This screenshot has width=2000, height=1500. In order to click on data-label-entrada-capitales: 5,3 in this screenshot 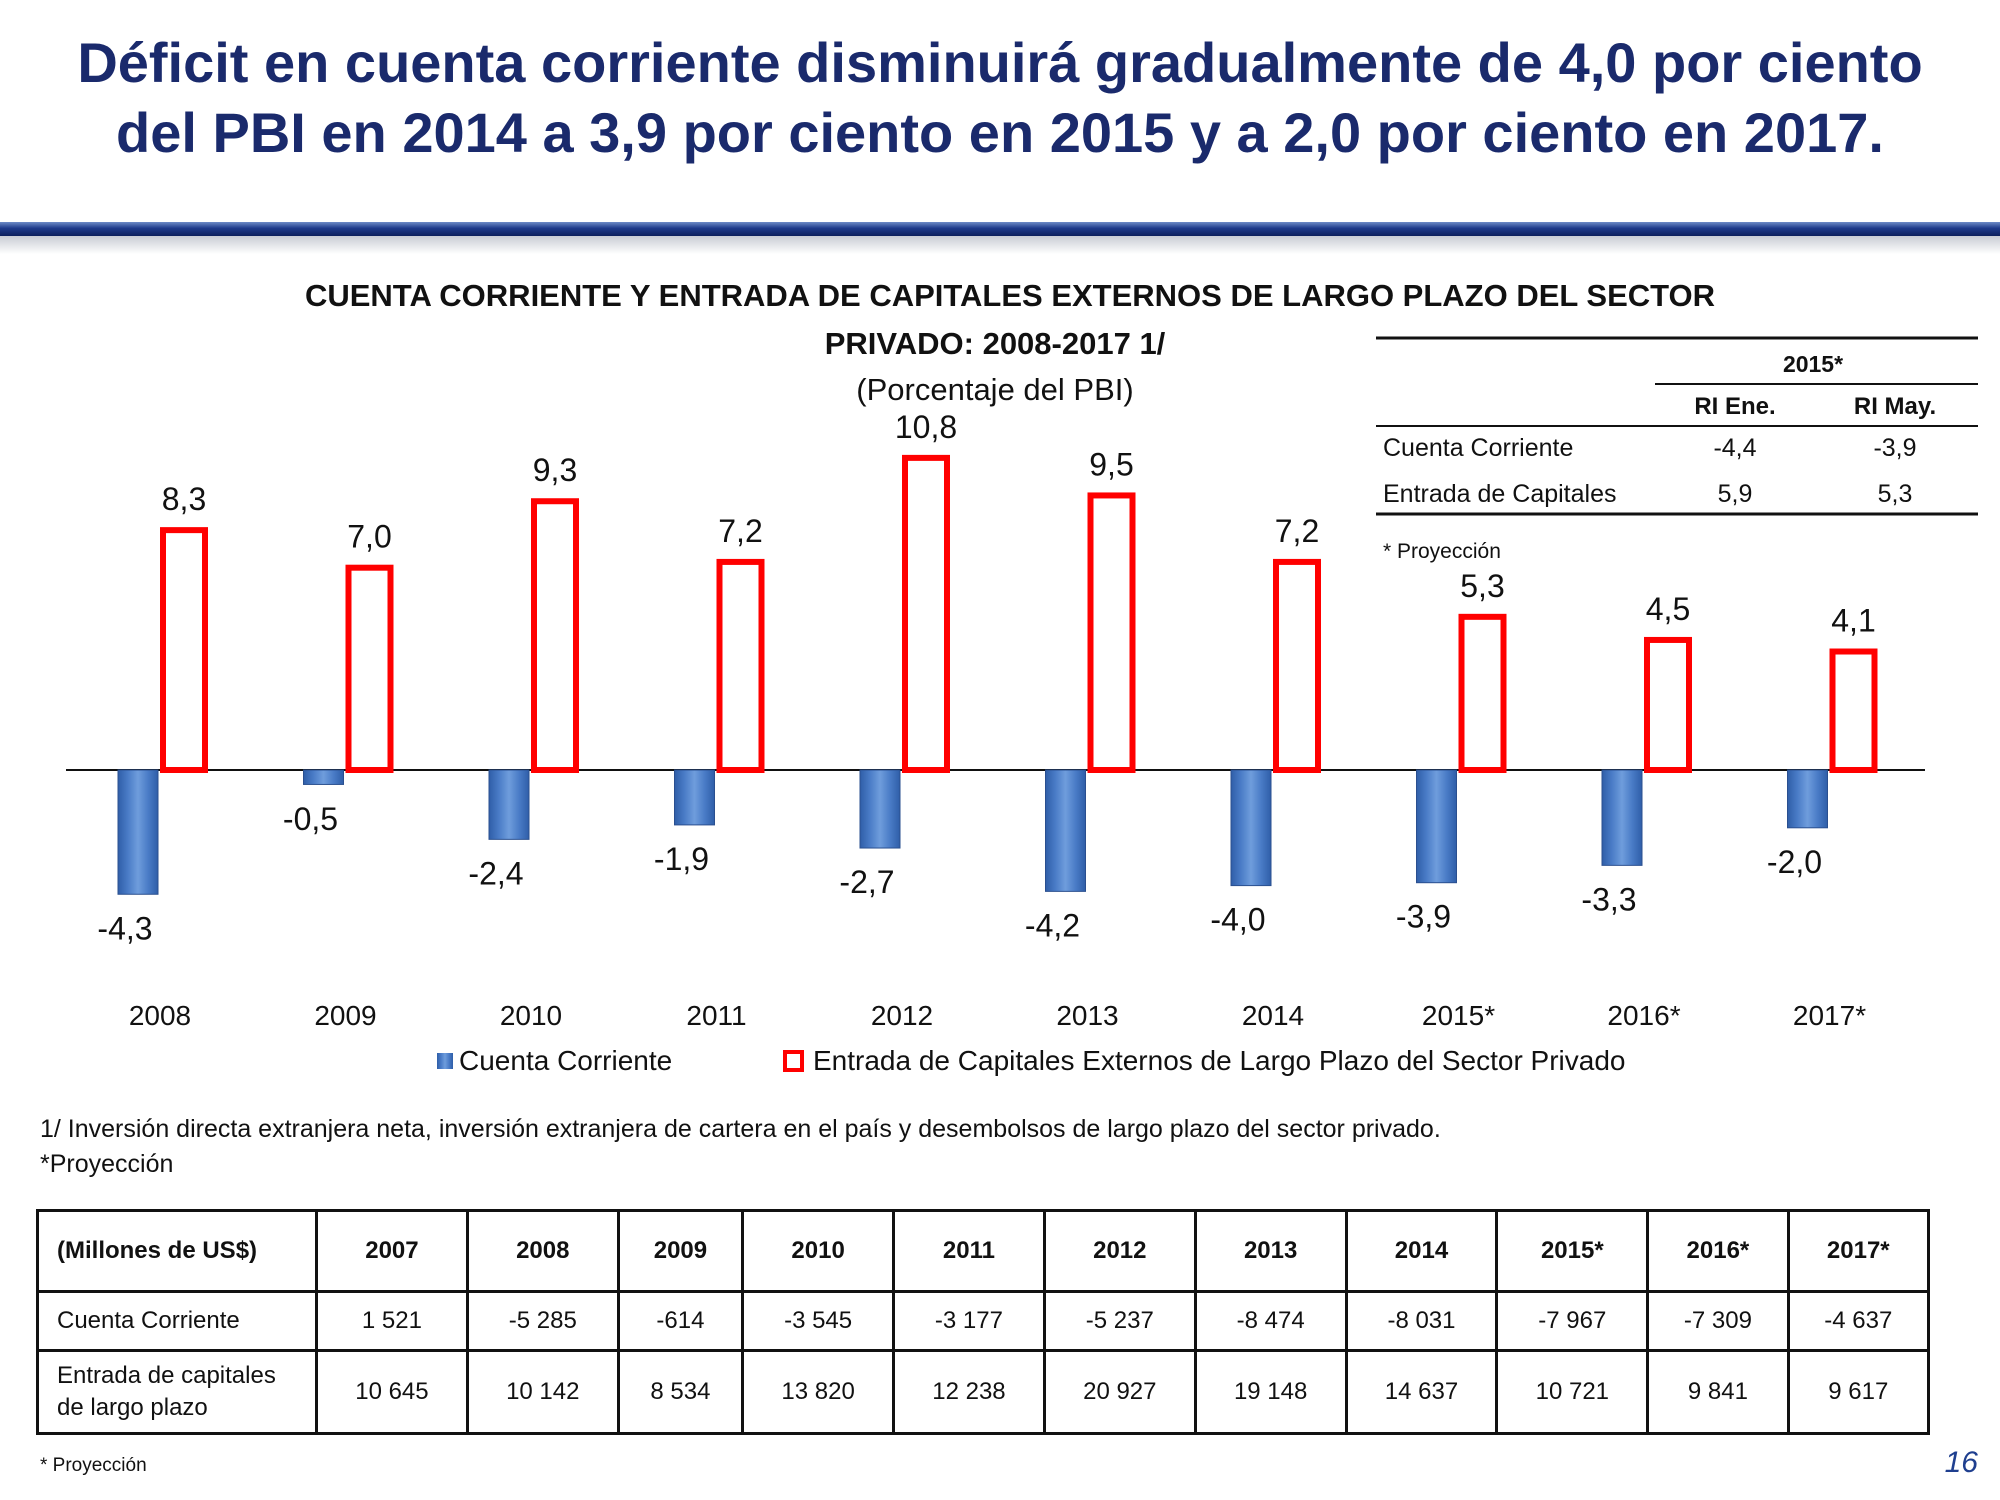, I will do `click(1482, 586)`.